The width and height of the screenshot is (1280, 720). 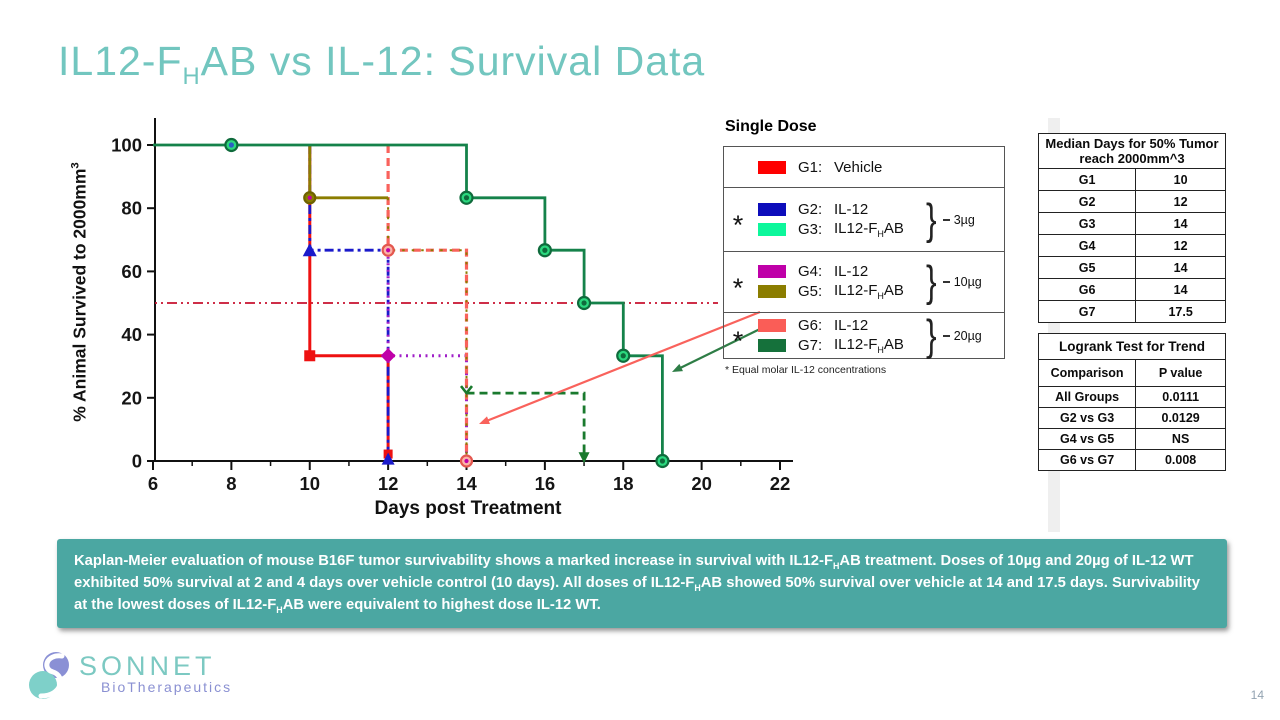 What do you see at coordinates (841, 229) in the screenshot?
I see `legend-row-g3: G3: IL12-FHAB` at bounding box center [841, 229].